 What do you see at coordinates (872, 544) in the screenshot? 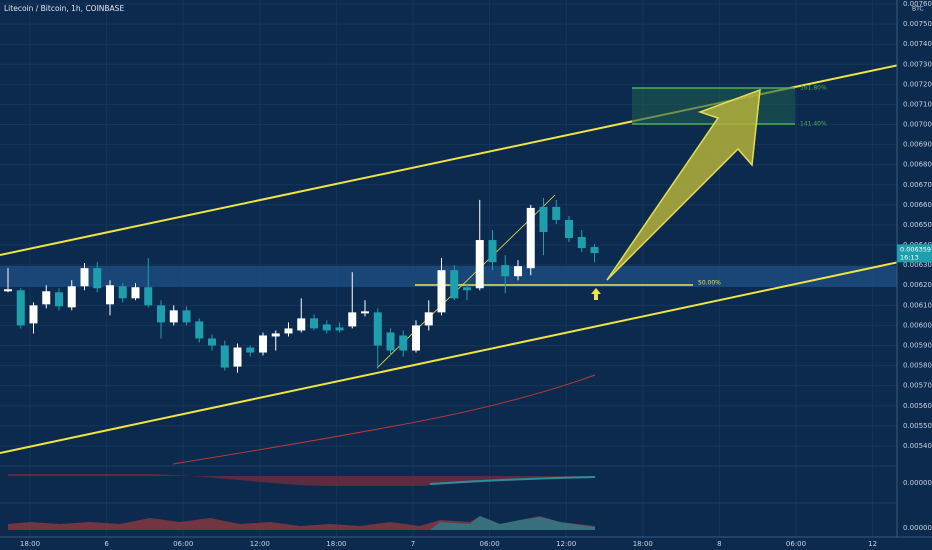
I see `x-tick-label: 12` at bounding box center [872, 544].